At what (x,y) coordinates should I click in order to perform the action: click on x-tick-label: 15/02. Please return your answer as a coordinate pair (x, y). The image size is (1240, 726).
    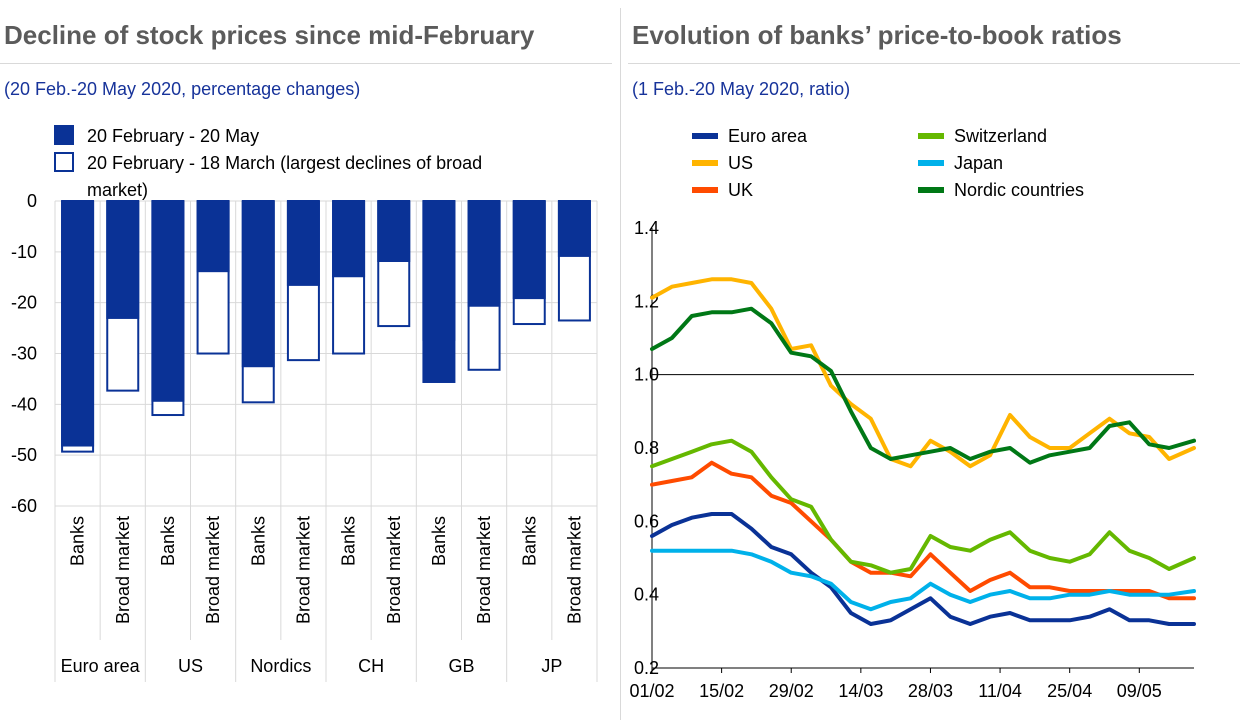
    Looking at the image, I should click on (721, 691).